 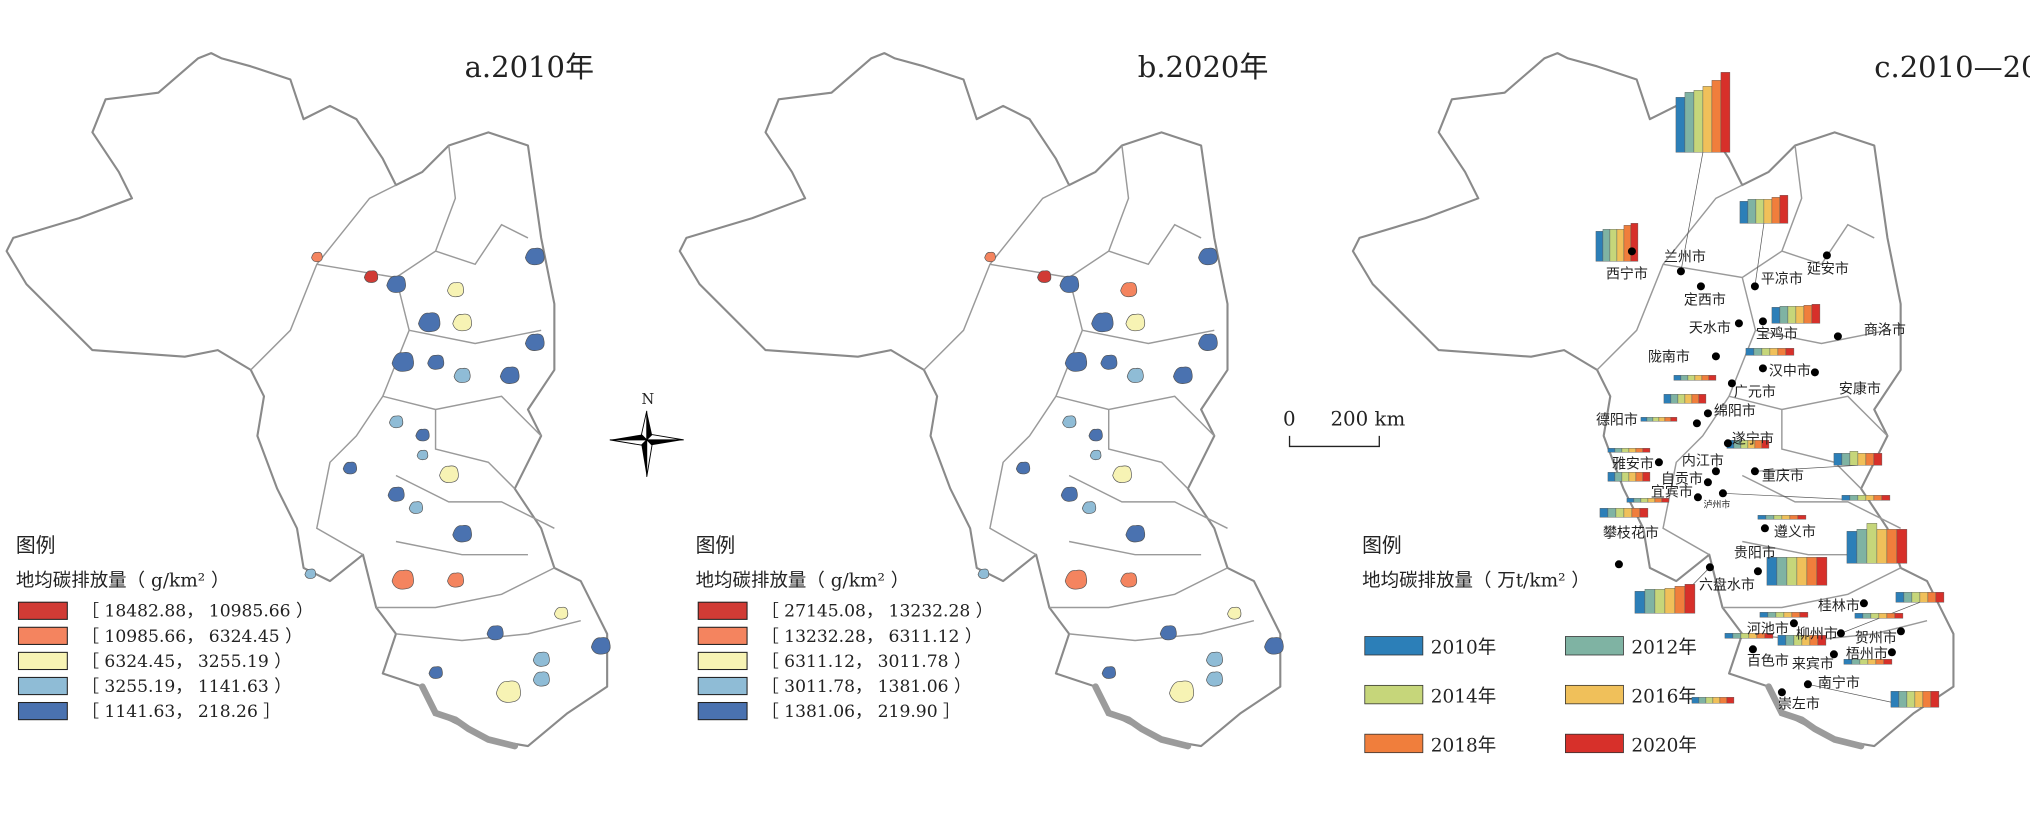 What do you see at coordinates (1885, 329) in the screenshot?
I see `city-label: 商洛市` at bounding box center [1885, 329].